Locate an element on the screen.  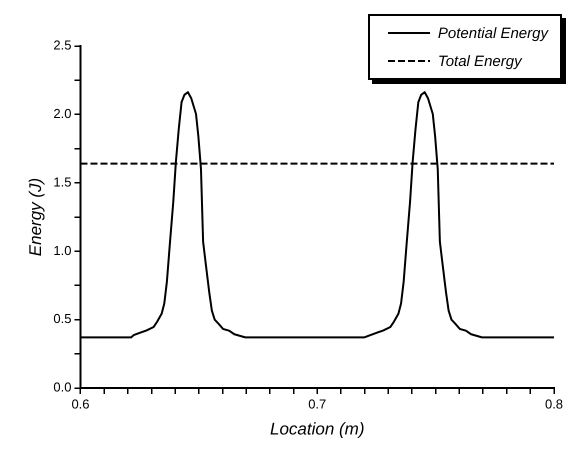
x-axis-title: Location (m) is located at coordinates (317, 429).